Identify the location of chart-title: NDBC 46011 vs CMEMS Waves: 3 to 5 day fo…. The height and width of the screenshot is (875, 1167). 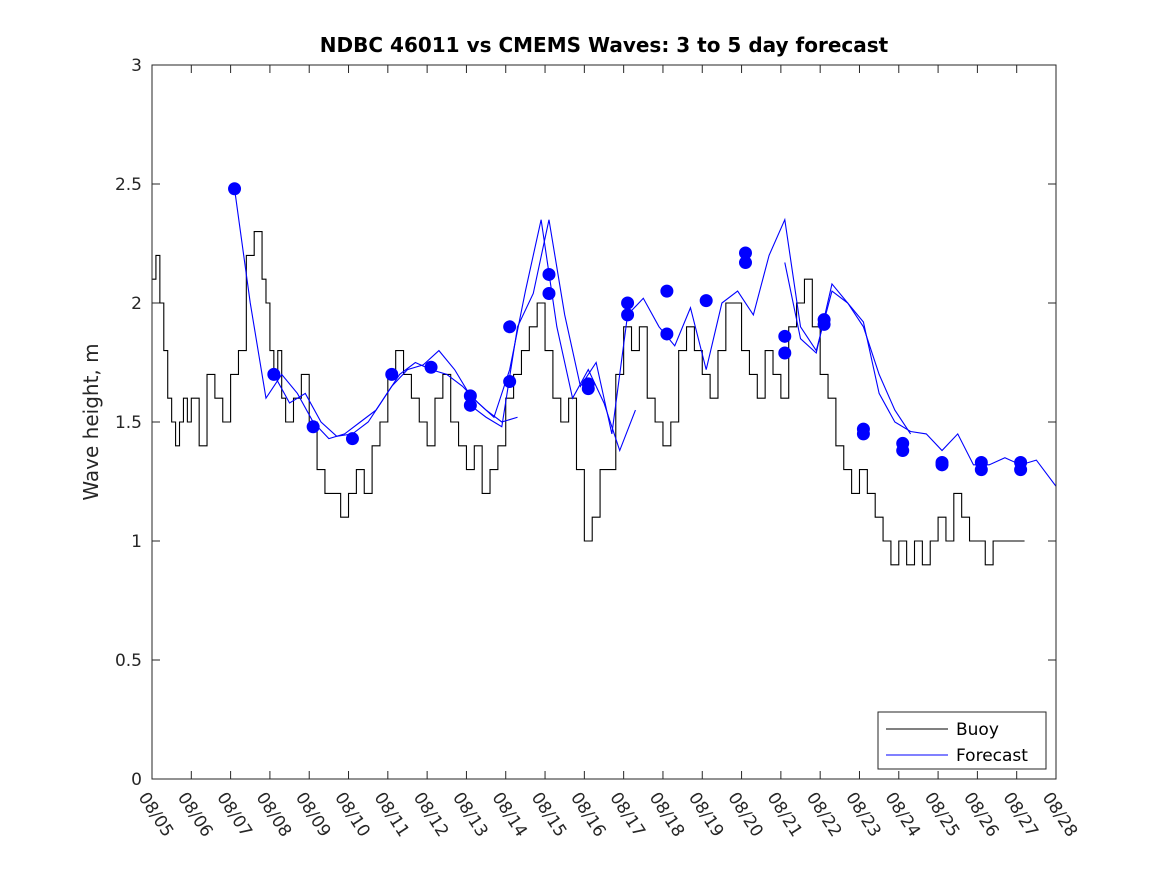
(604, 45).